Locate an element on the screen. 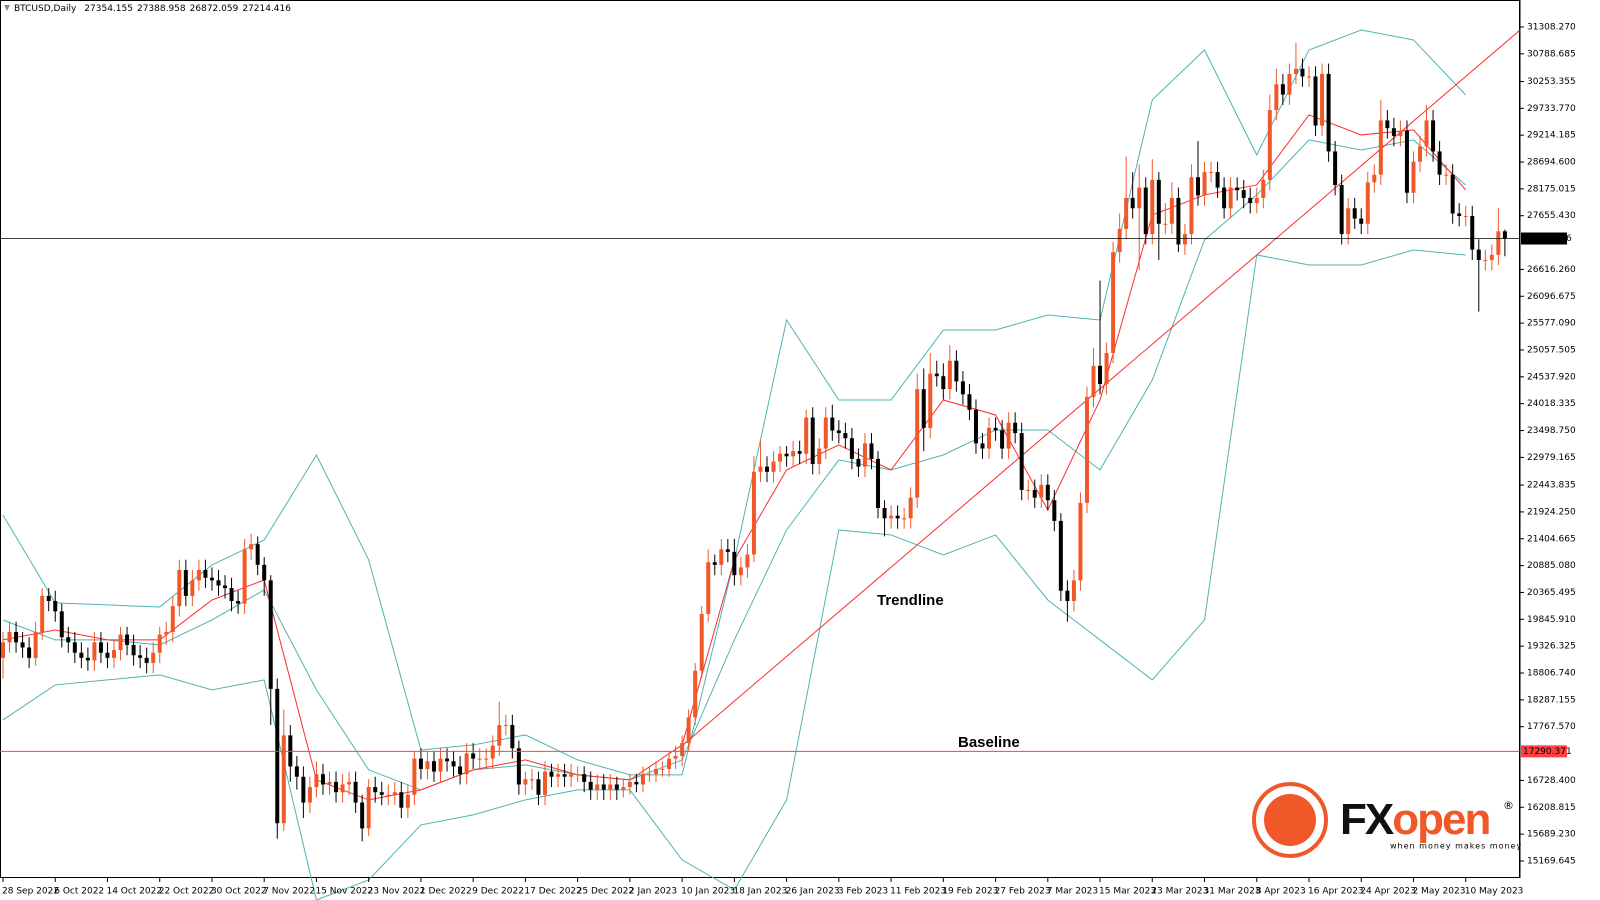 The image size is (1600, 900). y-tick-label: 27655.430 is located at coordinates (1551, 216).